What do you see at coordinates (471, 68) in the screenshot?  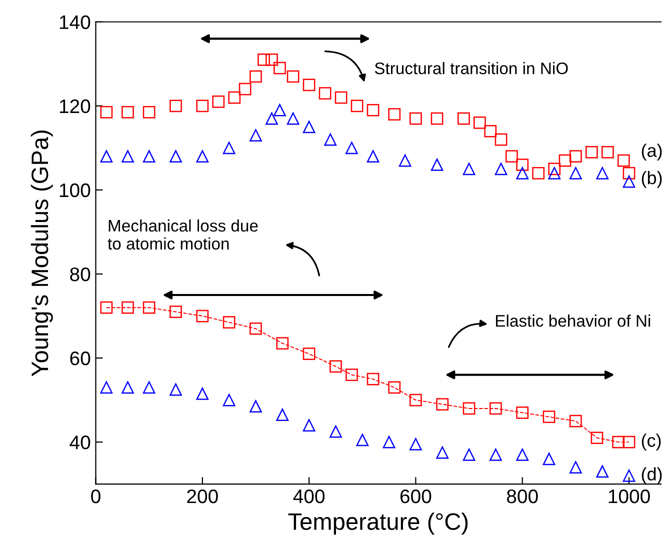 I see `annotation: Structural transition in NiO` at bounding box center [471, 68].